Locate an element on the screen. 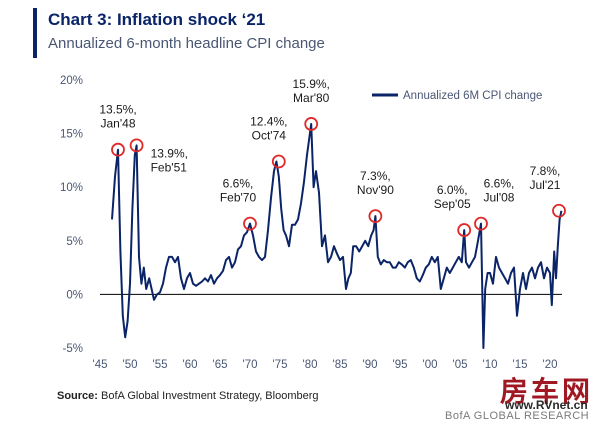 The height and width of the screenshot is (429, 616). annotation-date: Feb'70 is located at coordinates (238, 198).